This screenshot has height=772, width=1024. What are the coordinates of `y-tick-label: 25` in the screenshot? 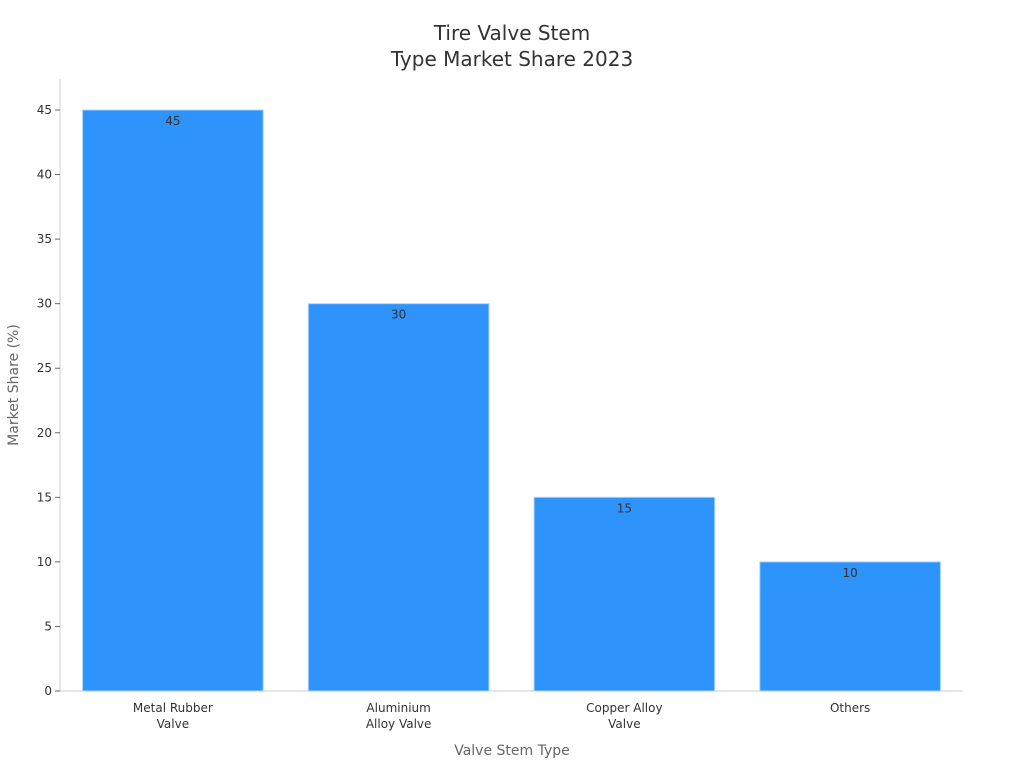 It's located at (44, 368).